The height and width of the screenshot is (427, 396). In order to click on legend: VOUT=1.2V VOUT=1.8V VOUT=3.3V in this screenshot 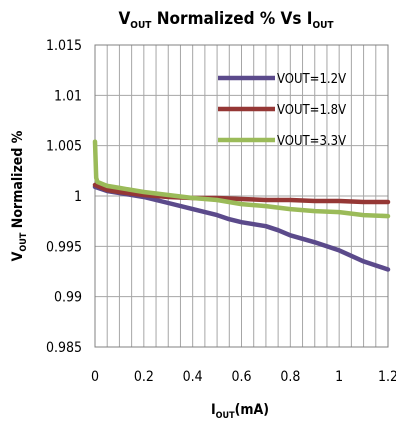, I will do `click(282, 110)`.